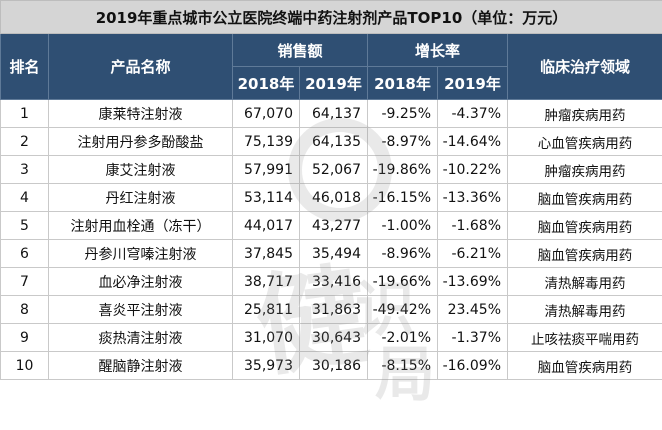 Image resolution: width=662 pixels, height=430 pixels. What do you see at coordinates (472, 141) in the screenshot?
I see `growth-2019-cell: -14.64%` at bounding box center [472, 141].